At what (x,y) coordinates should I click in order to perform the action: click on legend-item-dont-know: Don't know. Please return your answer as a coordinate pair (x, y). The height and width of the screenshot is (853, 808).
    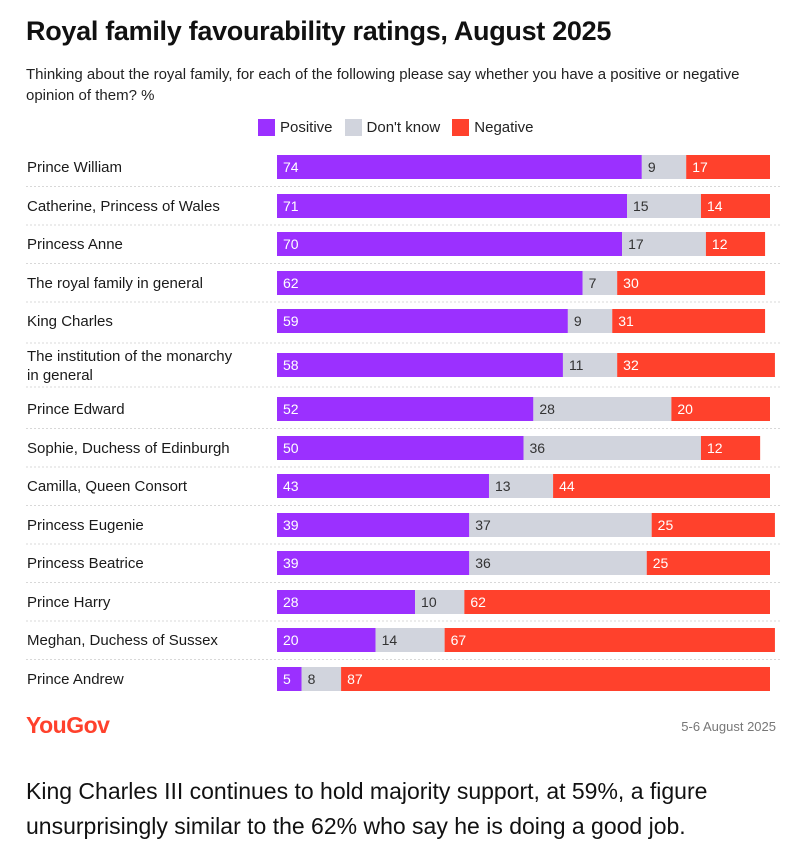
    Looking at the image, I should click on (392, 127).